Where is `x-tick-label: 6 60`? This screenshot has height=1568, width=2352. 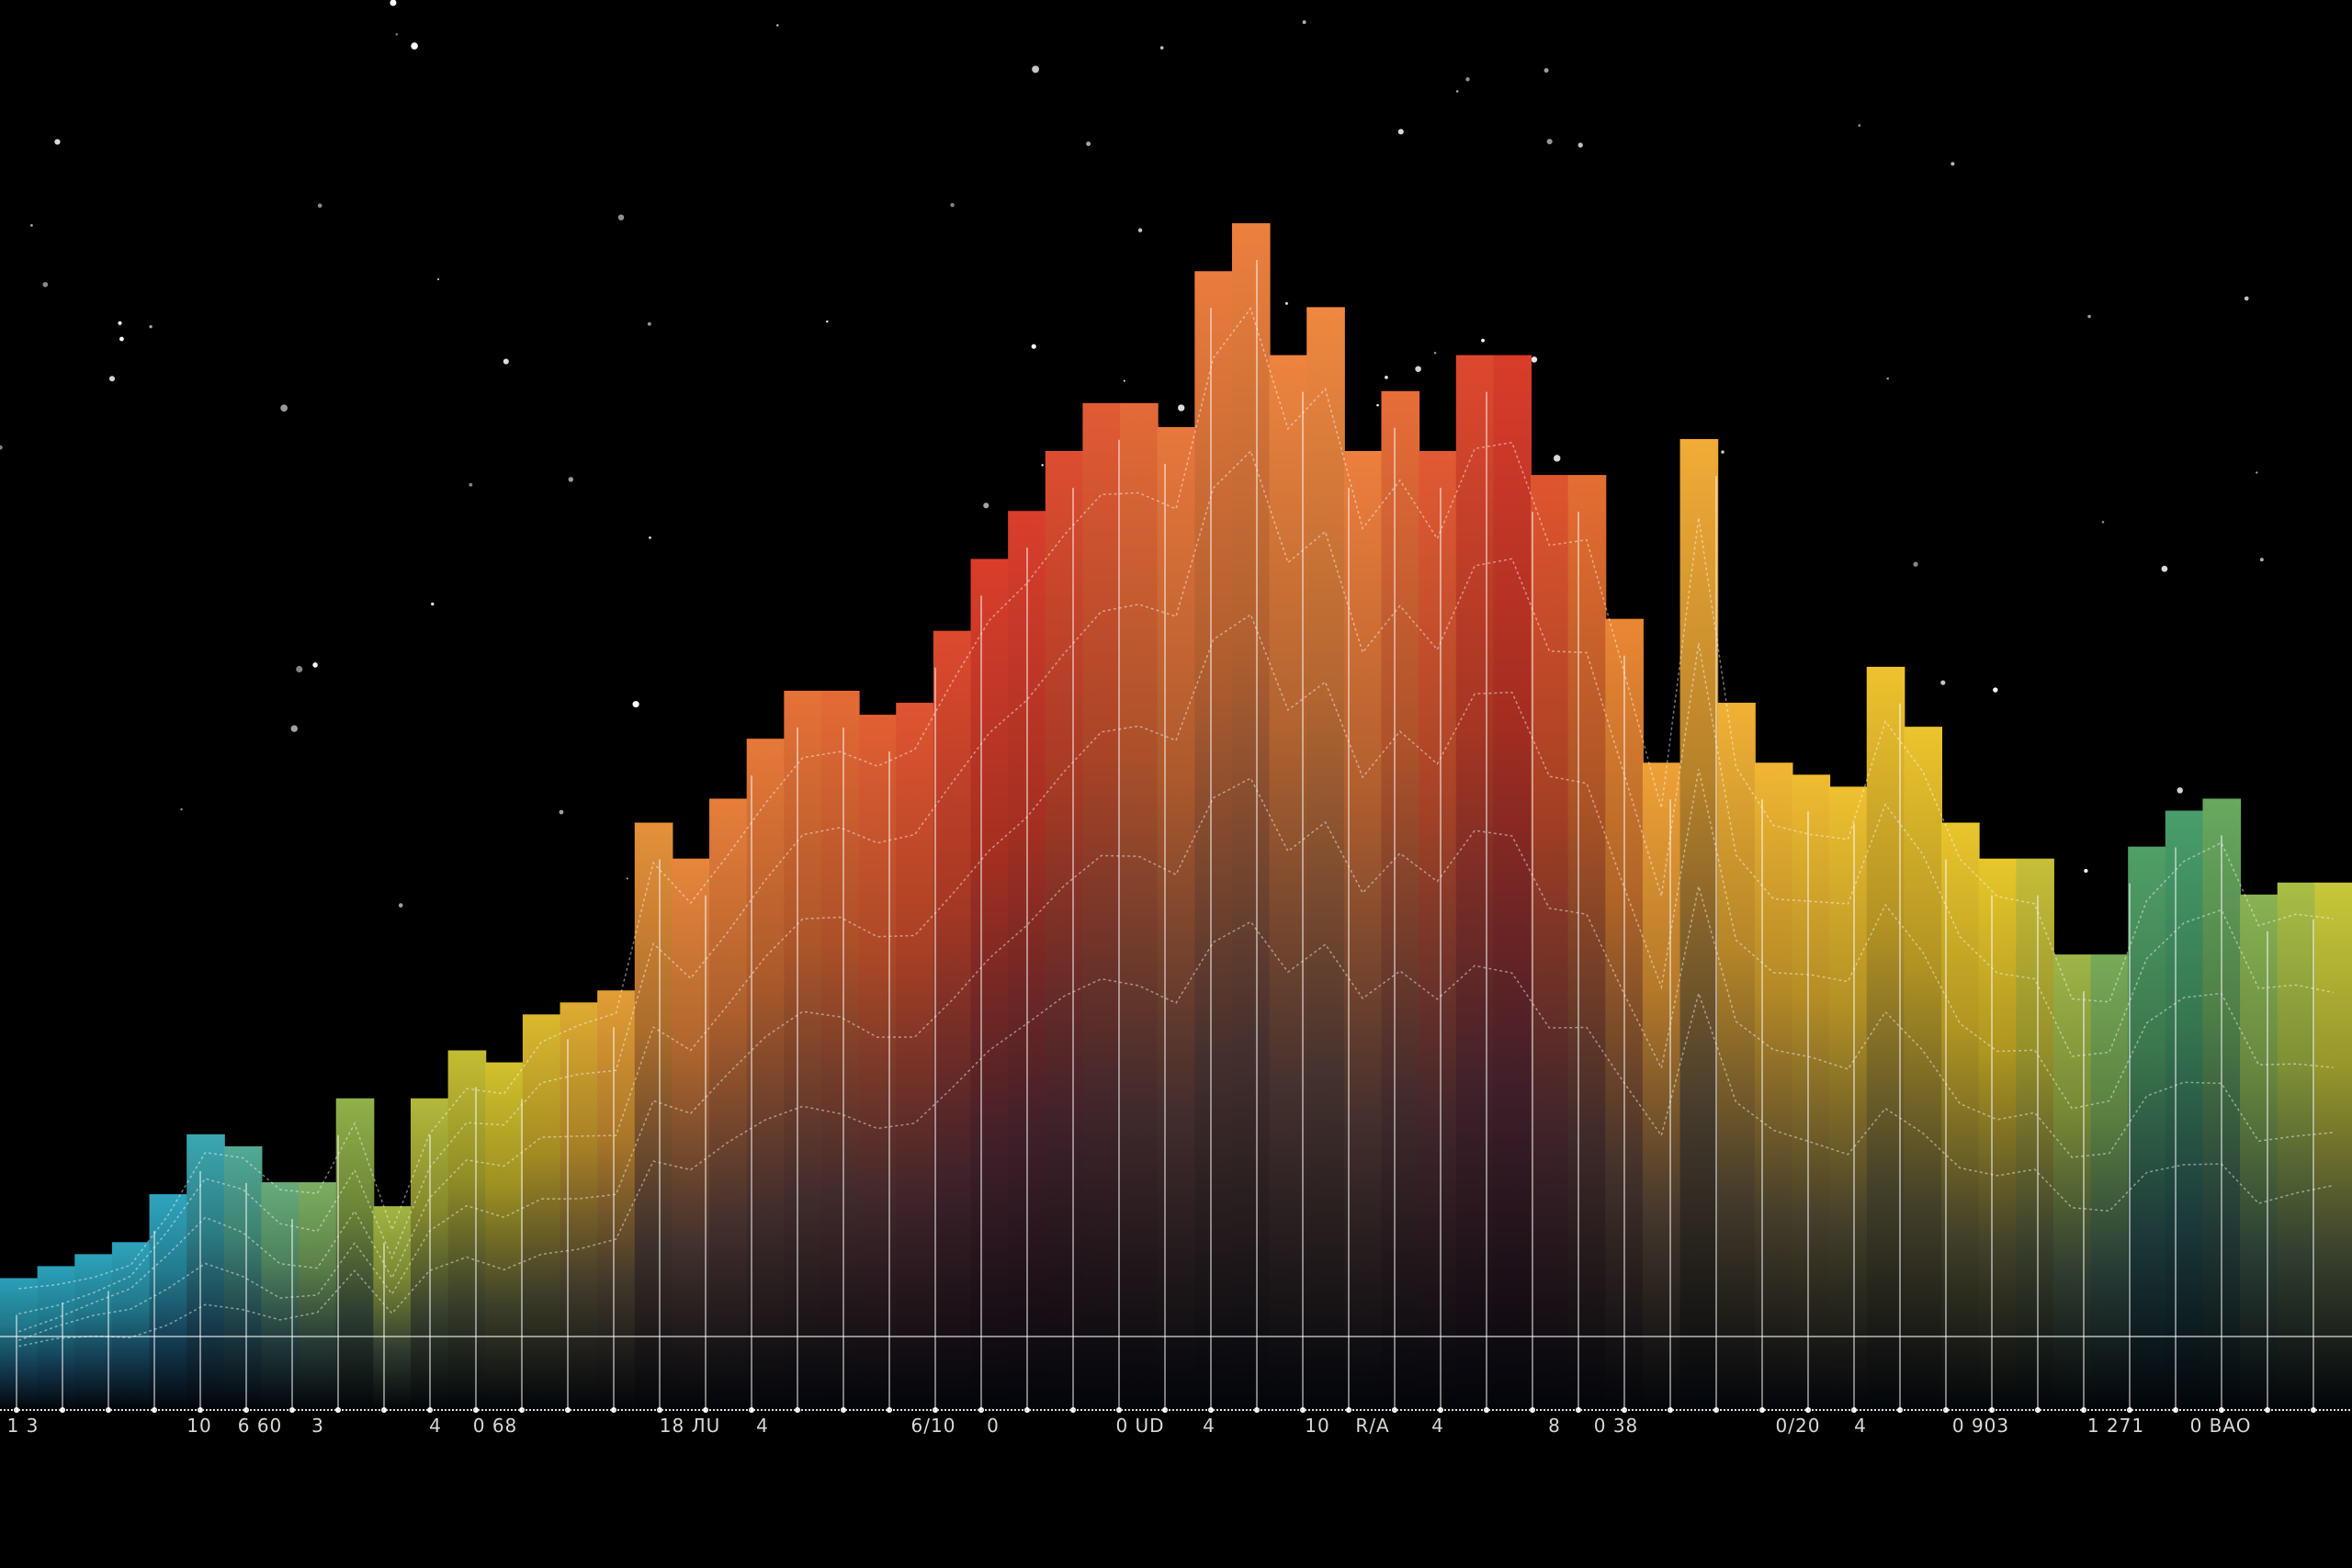 x-tick-label: 6 60 is located at coordinates (260, 1426).